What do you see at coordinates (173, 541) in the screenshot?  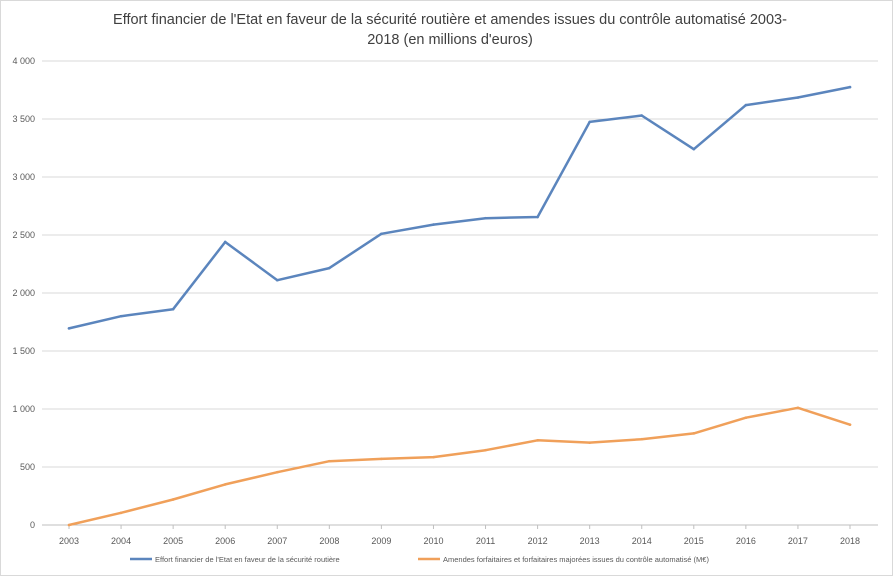 I see `x-tick-label: 2005` at bounding box center [173, 541].